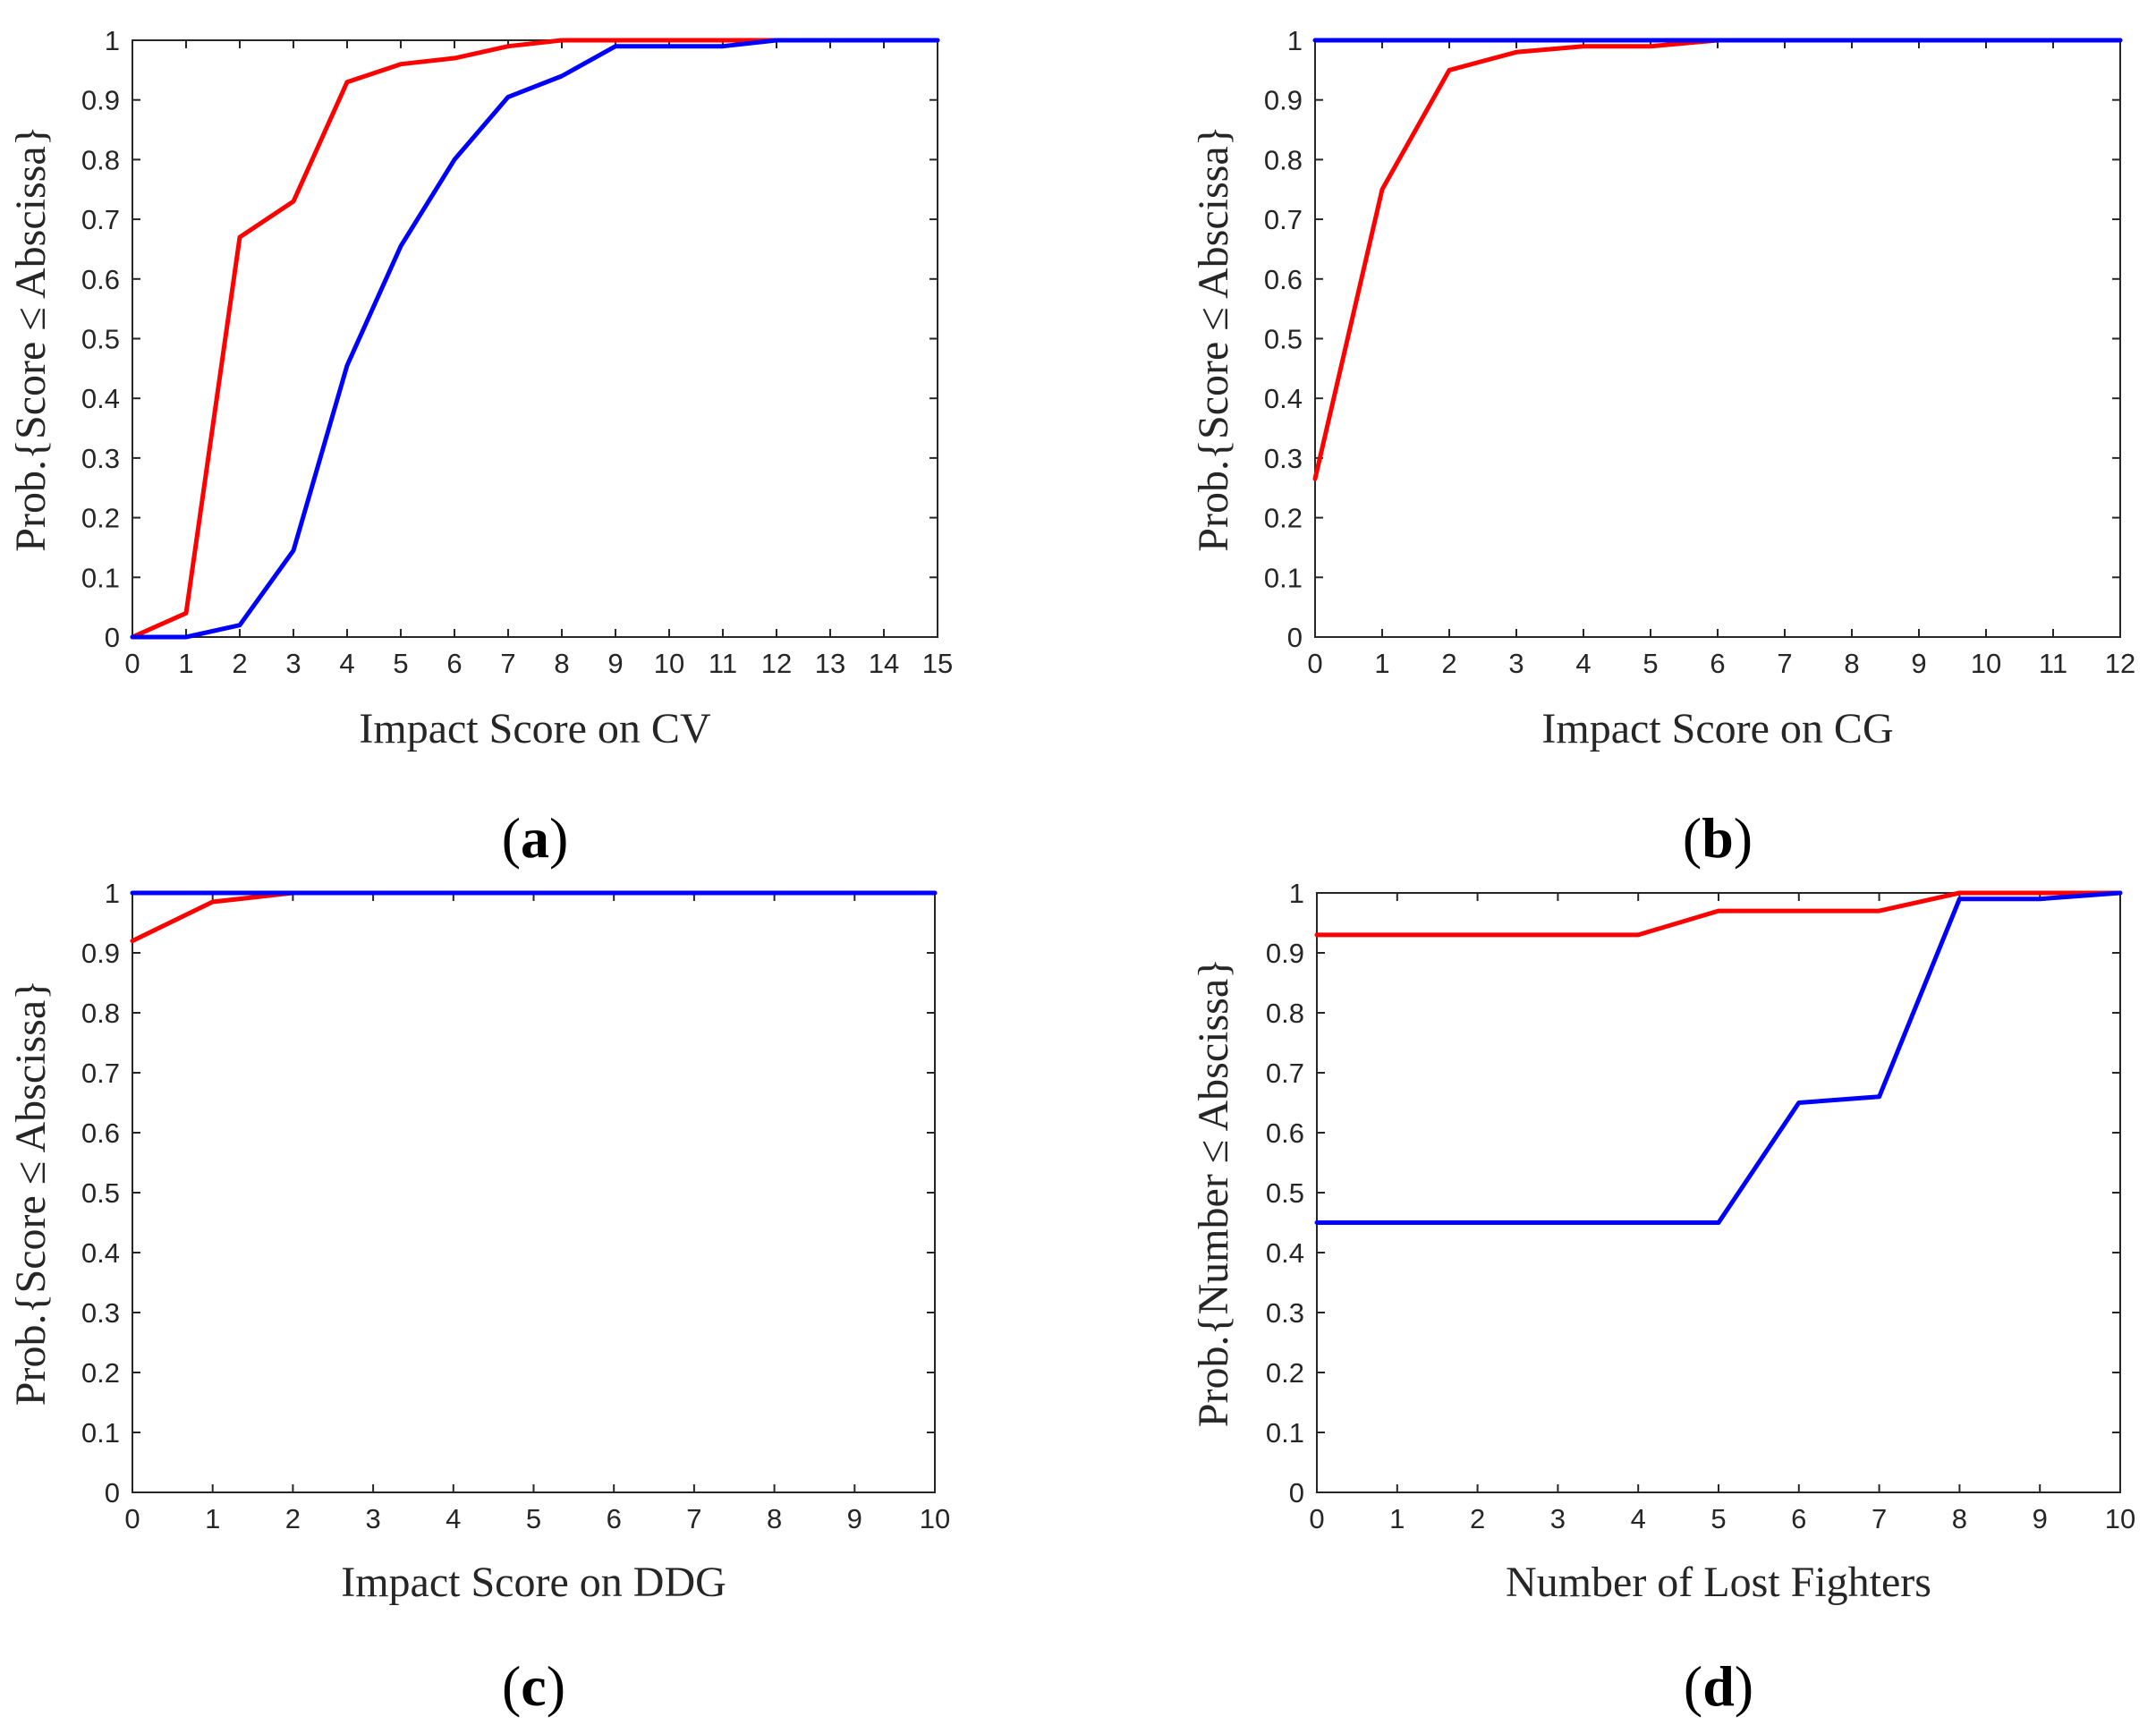  Describe the element at coordinates (938, 663) in the screenshot. I see `x-tick-label: 15` at that location.